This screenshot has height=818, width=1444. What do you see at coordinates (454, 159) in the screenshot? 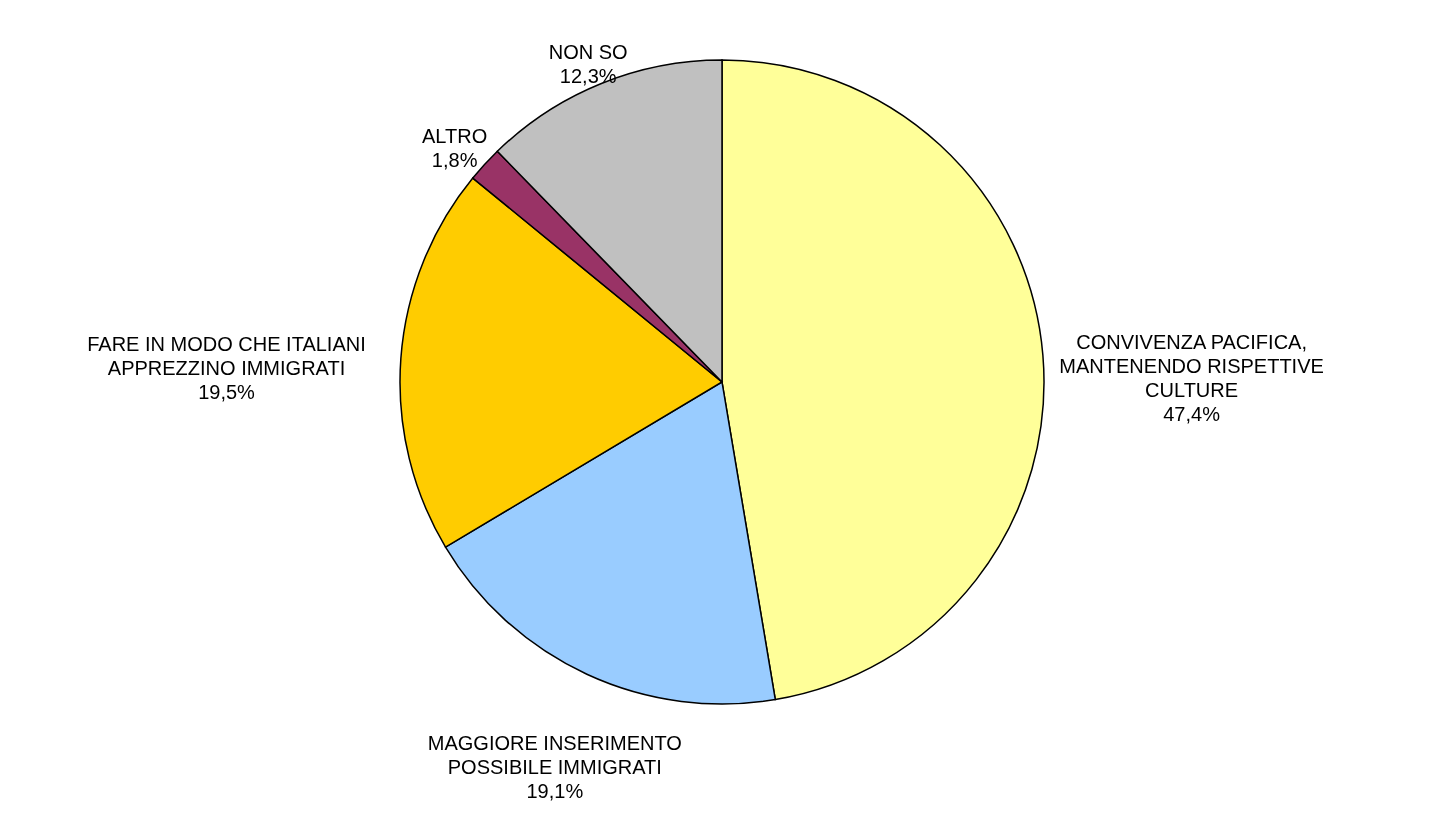
I see `data-label: 1,8%` at bounding box center [454, 159].